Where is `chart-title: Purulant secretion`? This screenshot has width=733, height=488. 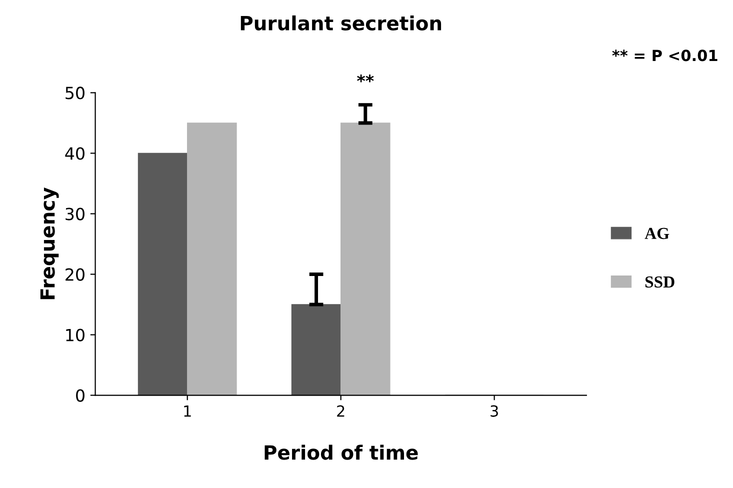
chart-title: Purulant secretion is located at coordinates (341, 22).